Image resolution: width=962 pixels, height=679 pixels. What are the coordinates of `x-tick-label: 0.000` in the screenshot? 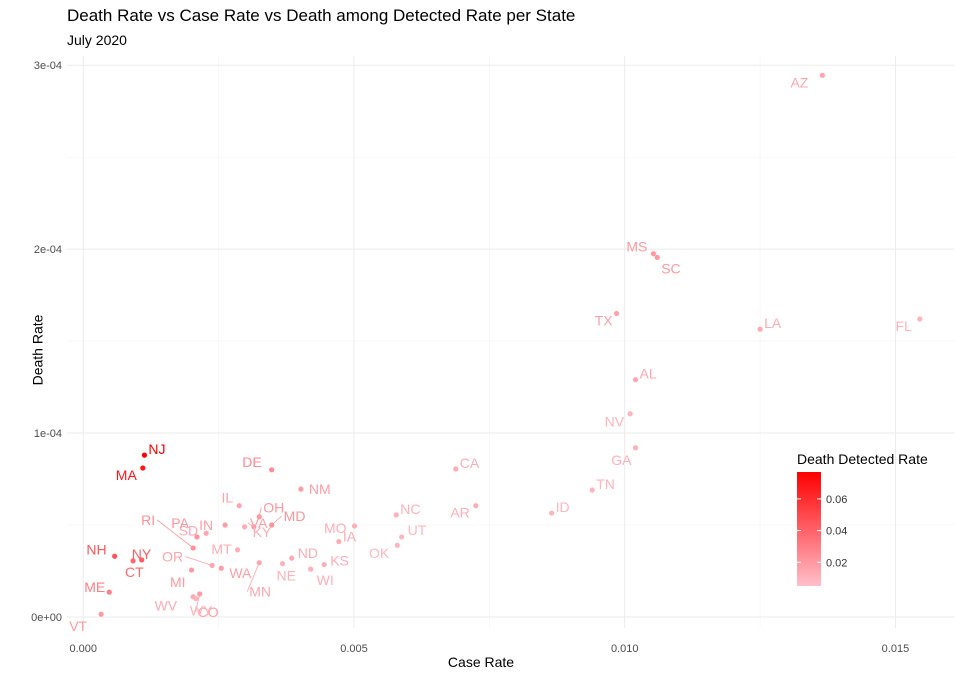 It's located at (83, 649).